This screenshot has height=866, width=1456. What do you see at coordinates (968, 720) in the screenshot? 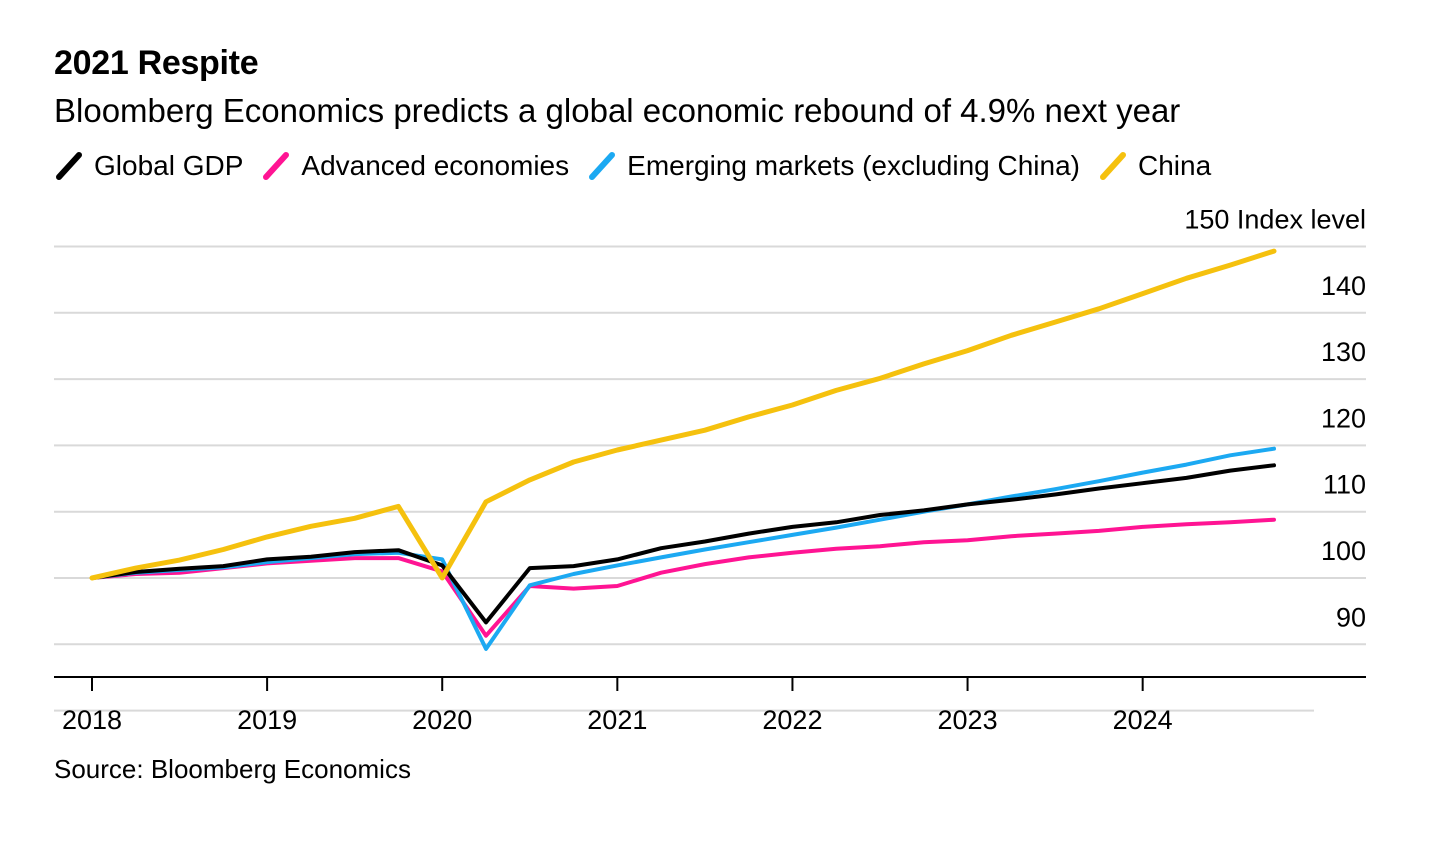
I see `x-tick-label-2023: 2023` at bounding box center [968, 720].